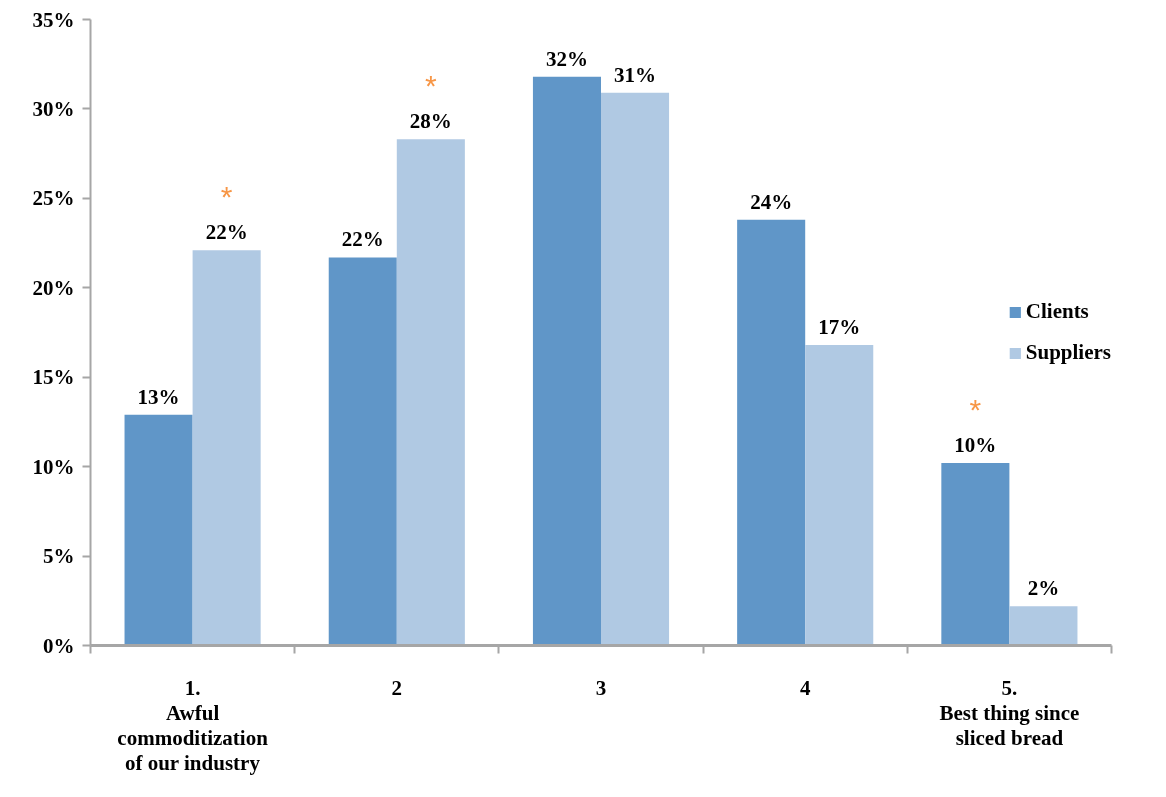  Describe the element at coordinates (59, 645) in the screenshot. I see `y-tick-label: 0%` at that location.